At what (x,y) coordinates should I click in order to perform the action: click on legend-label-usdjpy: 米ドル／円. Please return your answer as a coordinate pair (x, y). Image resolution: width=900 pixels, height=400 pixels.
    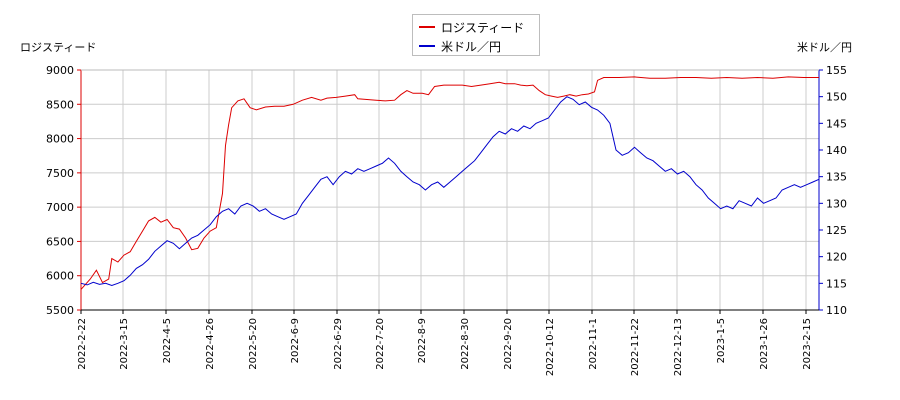
    Looking at the image, I should click on (471, 46).